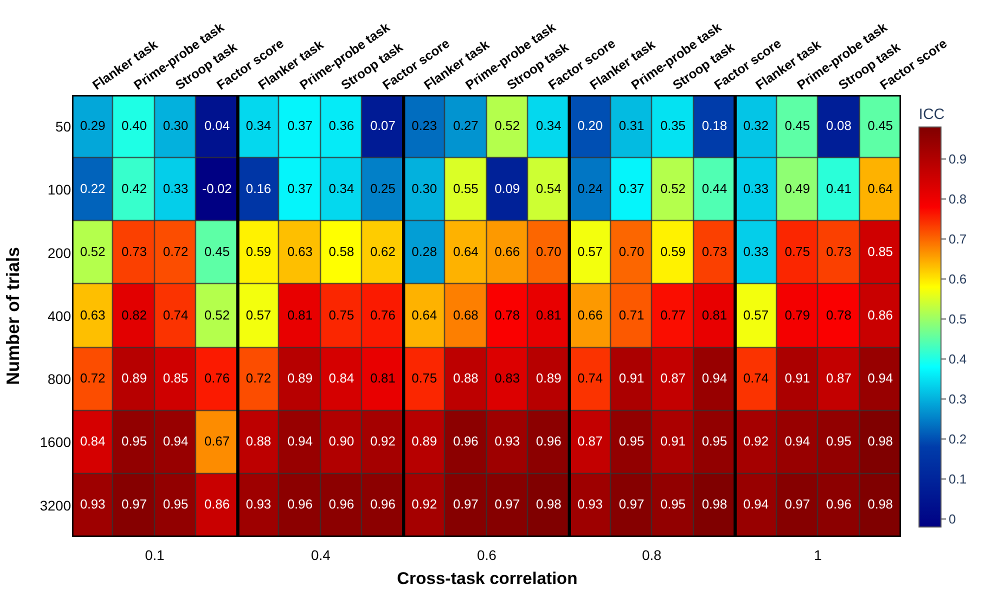 This screenshot has width=990, height=597. What do you see at coordinates (465, 378) in the screenshot?
I see `data-label: 0.88` at bounding box center [465, 378].